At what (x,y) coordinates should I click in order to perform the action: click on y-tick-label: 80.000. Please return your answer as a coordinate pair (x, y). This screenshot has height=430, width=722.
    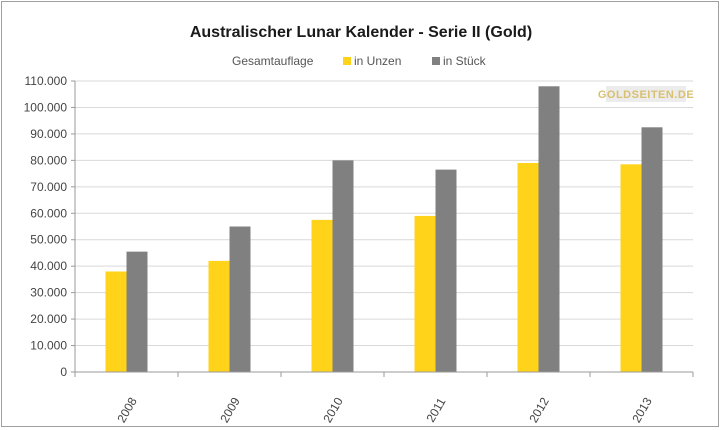
    Looking at the image, I should click on (48, 160).